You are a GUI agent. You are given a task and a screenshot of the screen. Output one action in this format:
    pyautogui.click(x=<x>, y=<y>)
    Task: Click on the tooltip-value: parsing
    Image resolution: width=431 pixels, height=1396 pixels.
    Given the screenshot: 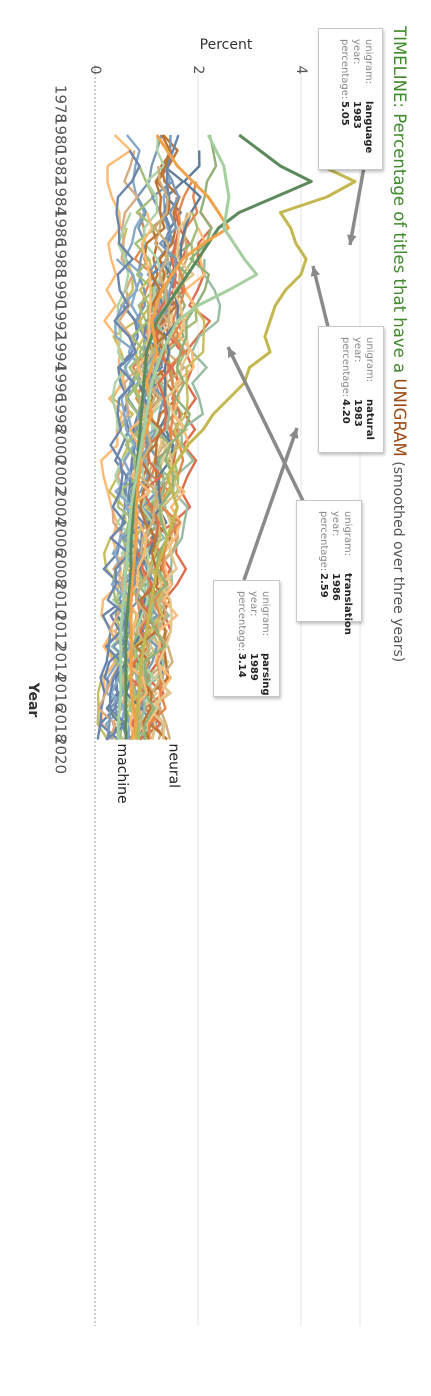 What is the action you would take?
    pyautogui.click(x=265, y=674)
    